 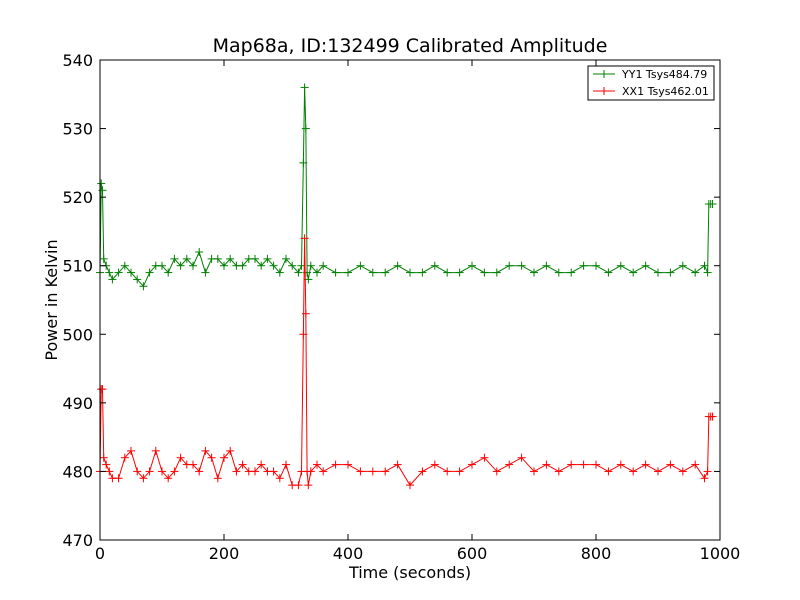 I want to click on y-tick-label: 530, so click(x=77, y=129).